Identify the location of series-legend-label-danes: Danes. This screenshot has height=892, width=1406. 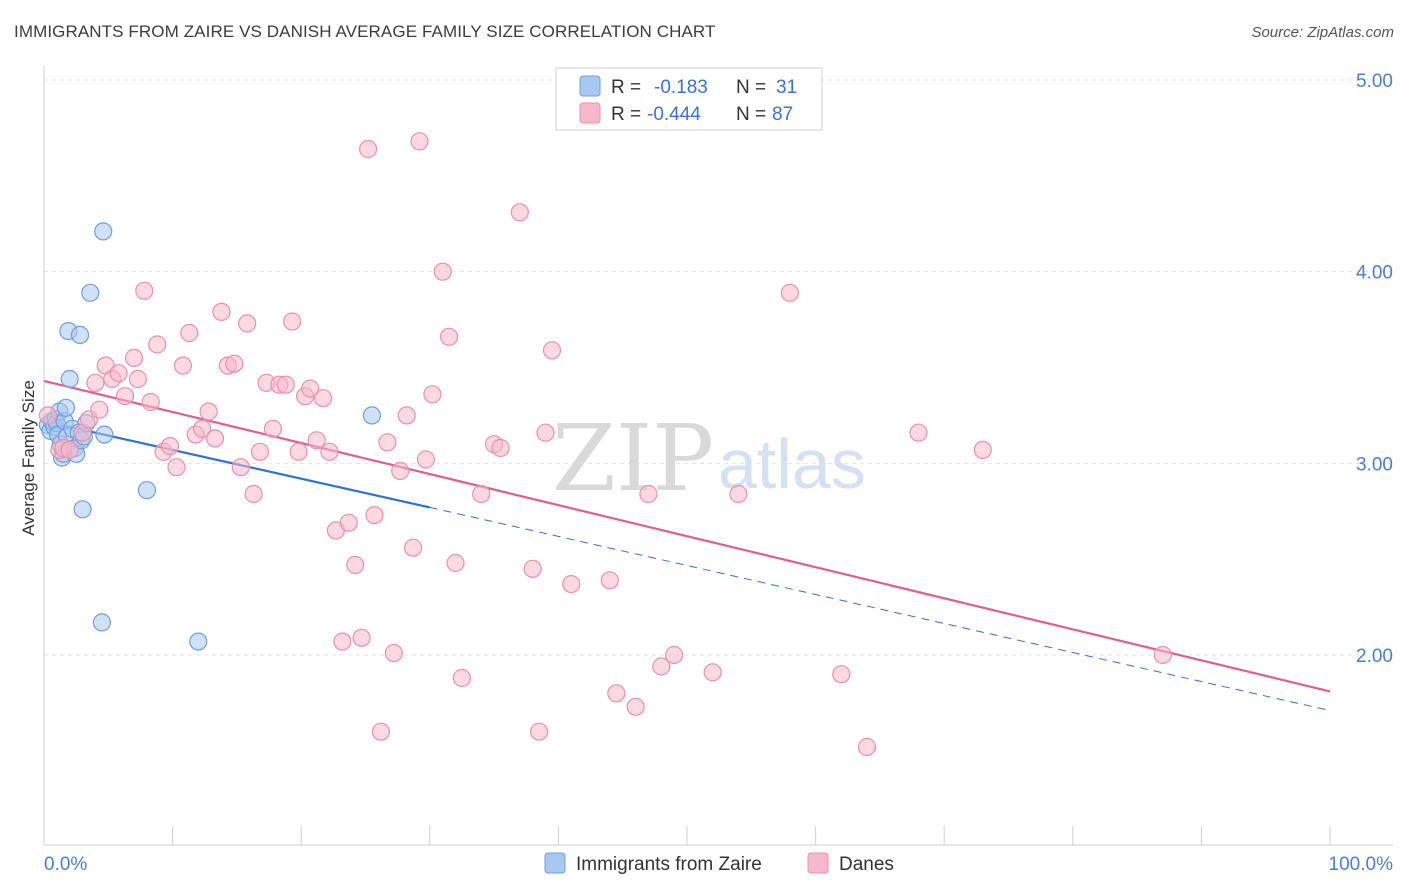
(866, 864).